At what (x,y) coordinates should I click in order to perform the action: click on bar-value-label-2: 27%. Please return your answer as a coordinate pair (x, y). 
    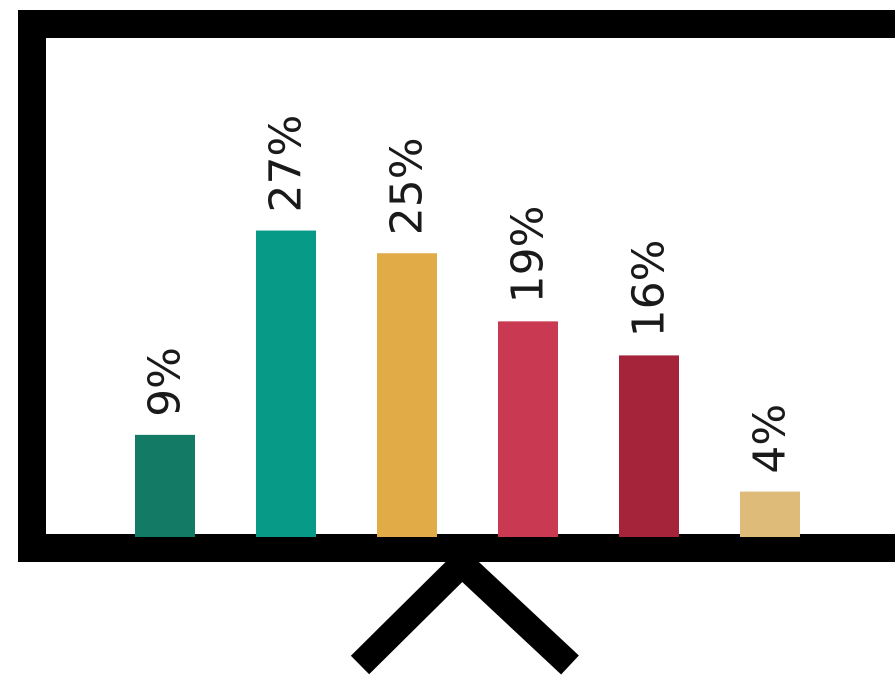
    Looking at the image, I should click on (286, 164).